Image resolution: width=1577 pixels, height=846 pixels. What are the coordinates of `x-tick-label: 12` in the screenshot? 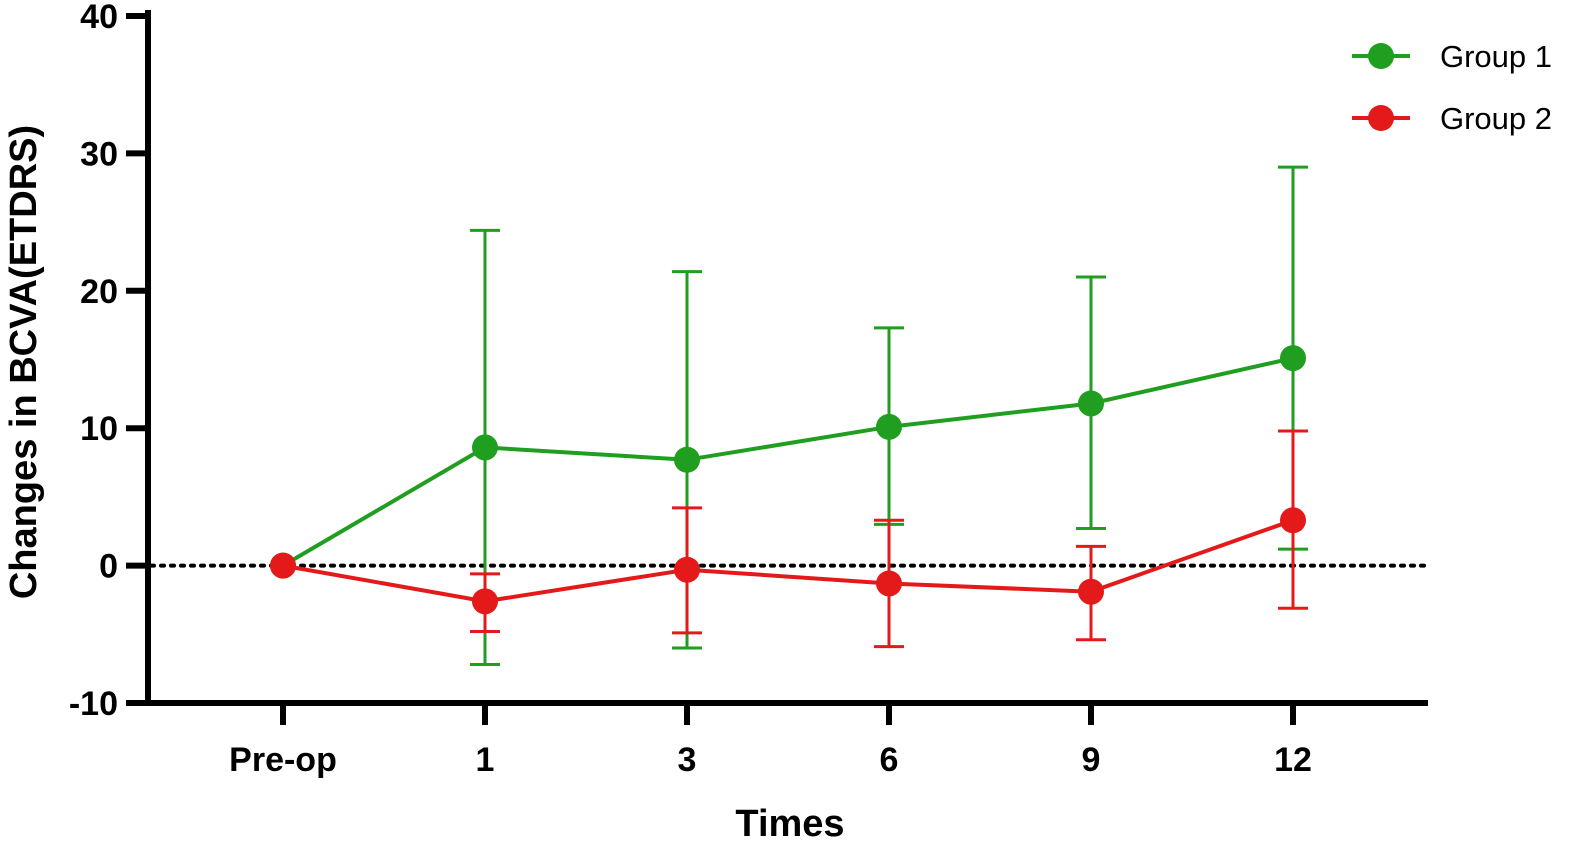 It's located at (1293, 760).